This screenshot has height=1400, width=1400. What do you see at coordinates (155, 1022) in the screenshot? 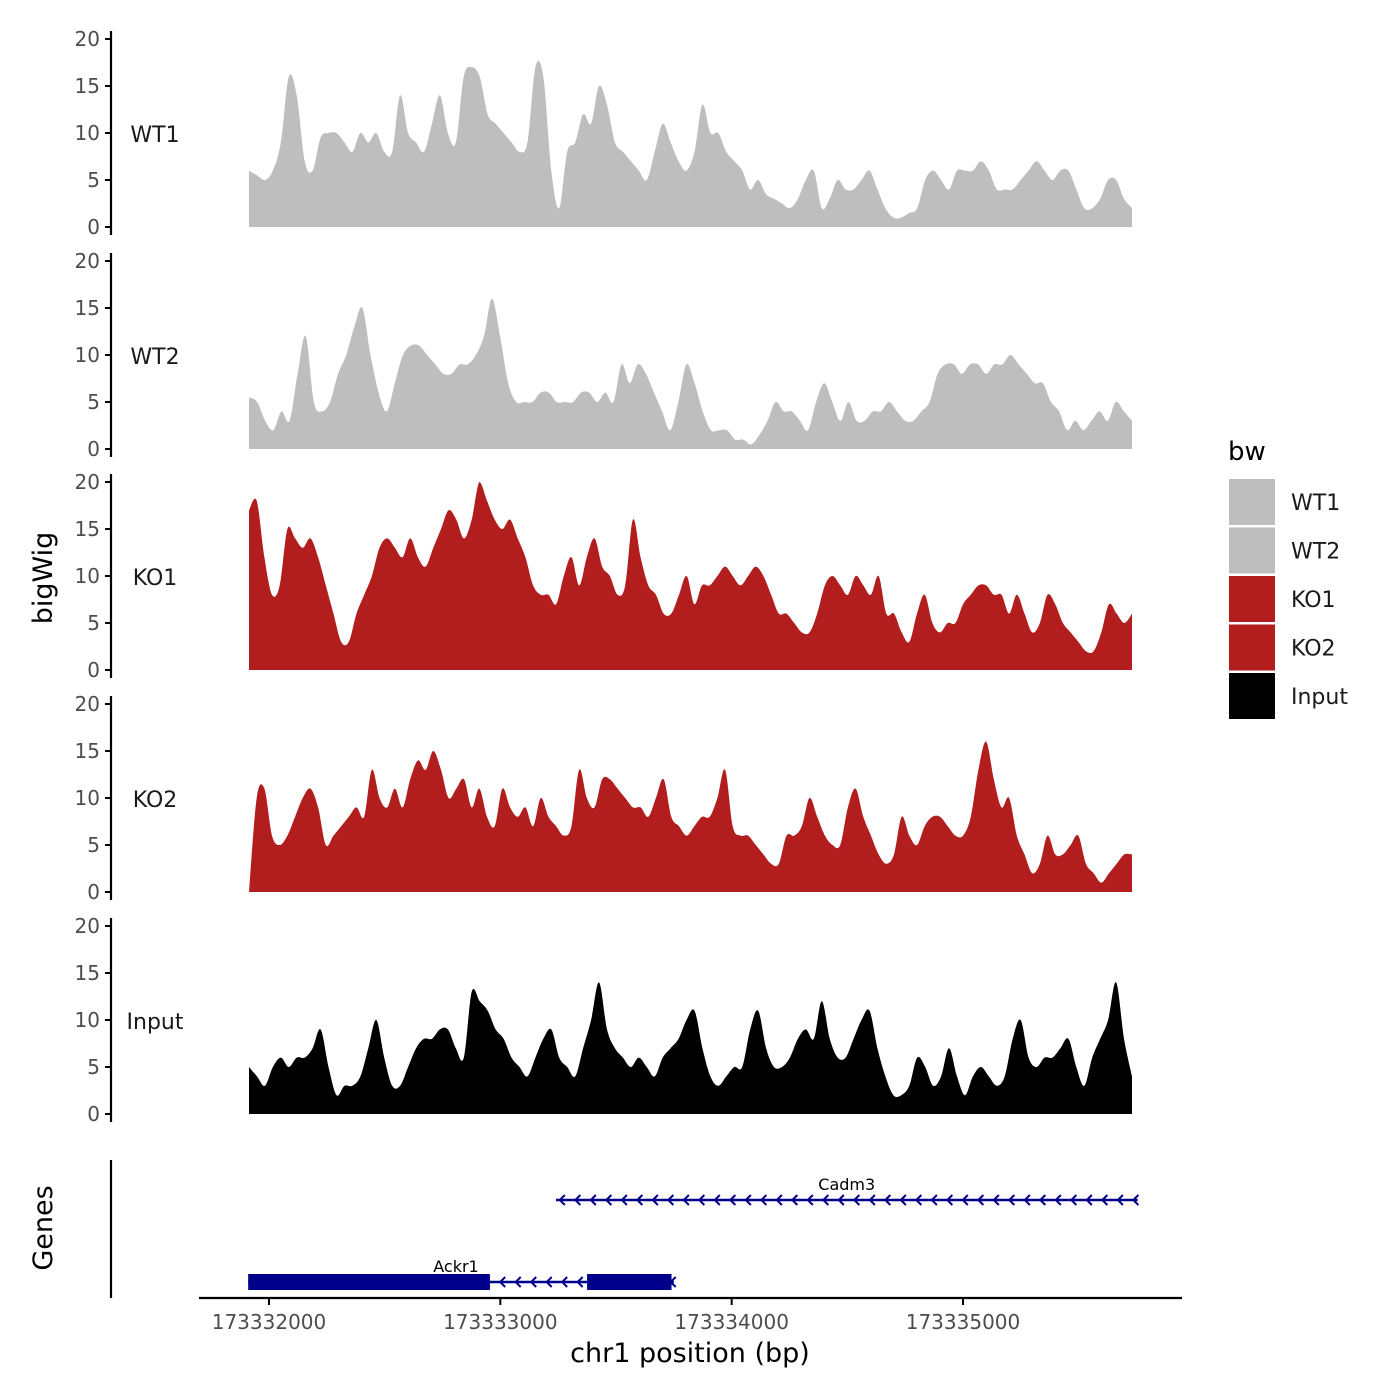
I see `track-label-input: Input` at bounding box center [155, 1022].